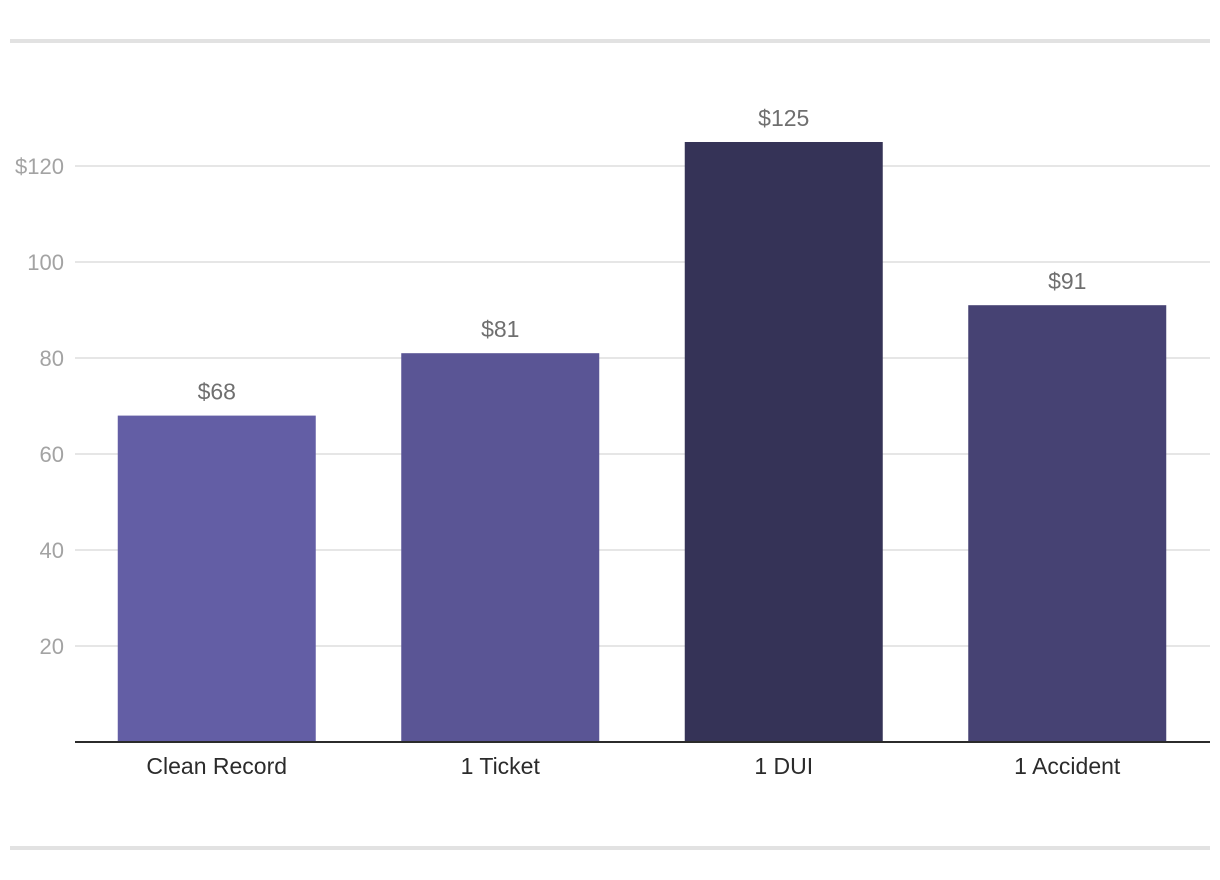 The width and height of the screenshot is (1220, 880). What do you see at coordinates (52, 646) in the screenshot?
I see `y-tick-label-20: 20` at bounding box center [52, 646].